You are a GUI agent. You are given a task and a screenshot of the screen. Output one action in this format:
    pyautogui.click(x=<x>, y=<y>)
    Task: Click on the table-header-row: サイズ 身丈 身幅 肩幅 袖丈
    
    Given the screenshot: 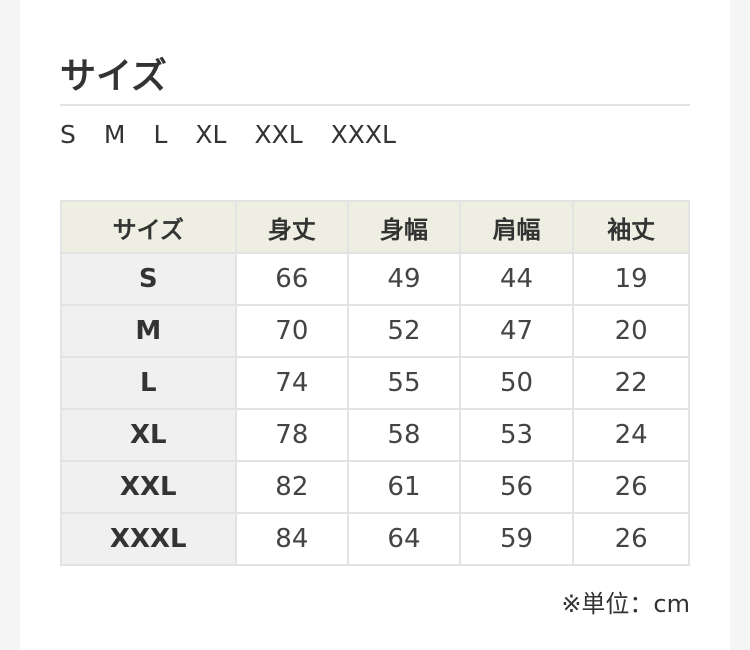 What is the action you would take?
    pyautogui.click(x=375, y=227)
    